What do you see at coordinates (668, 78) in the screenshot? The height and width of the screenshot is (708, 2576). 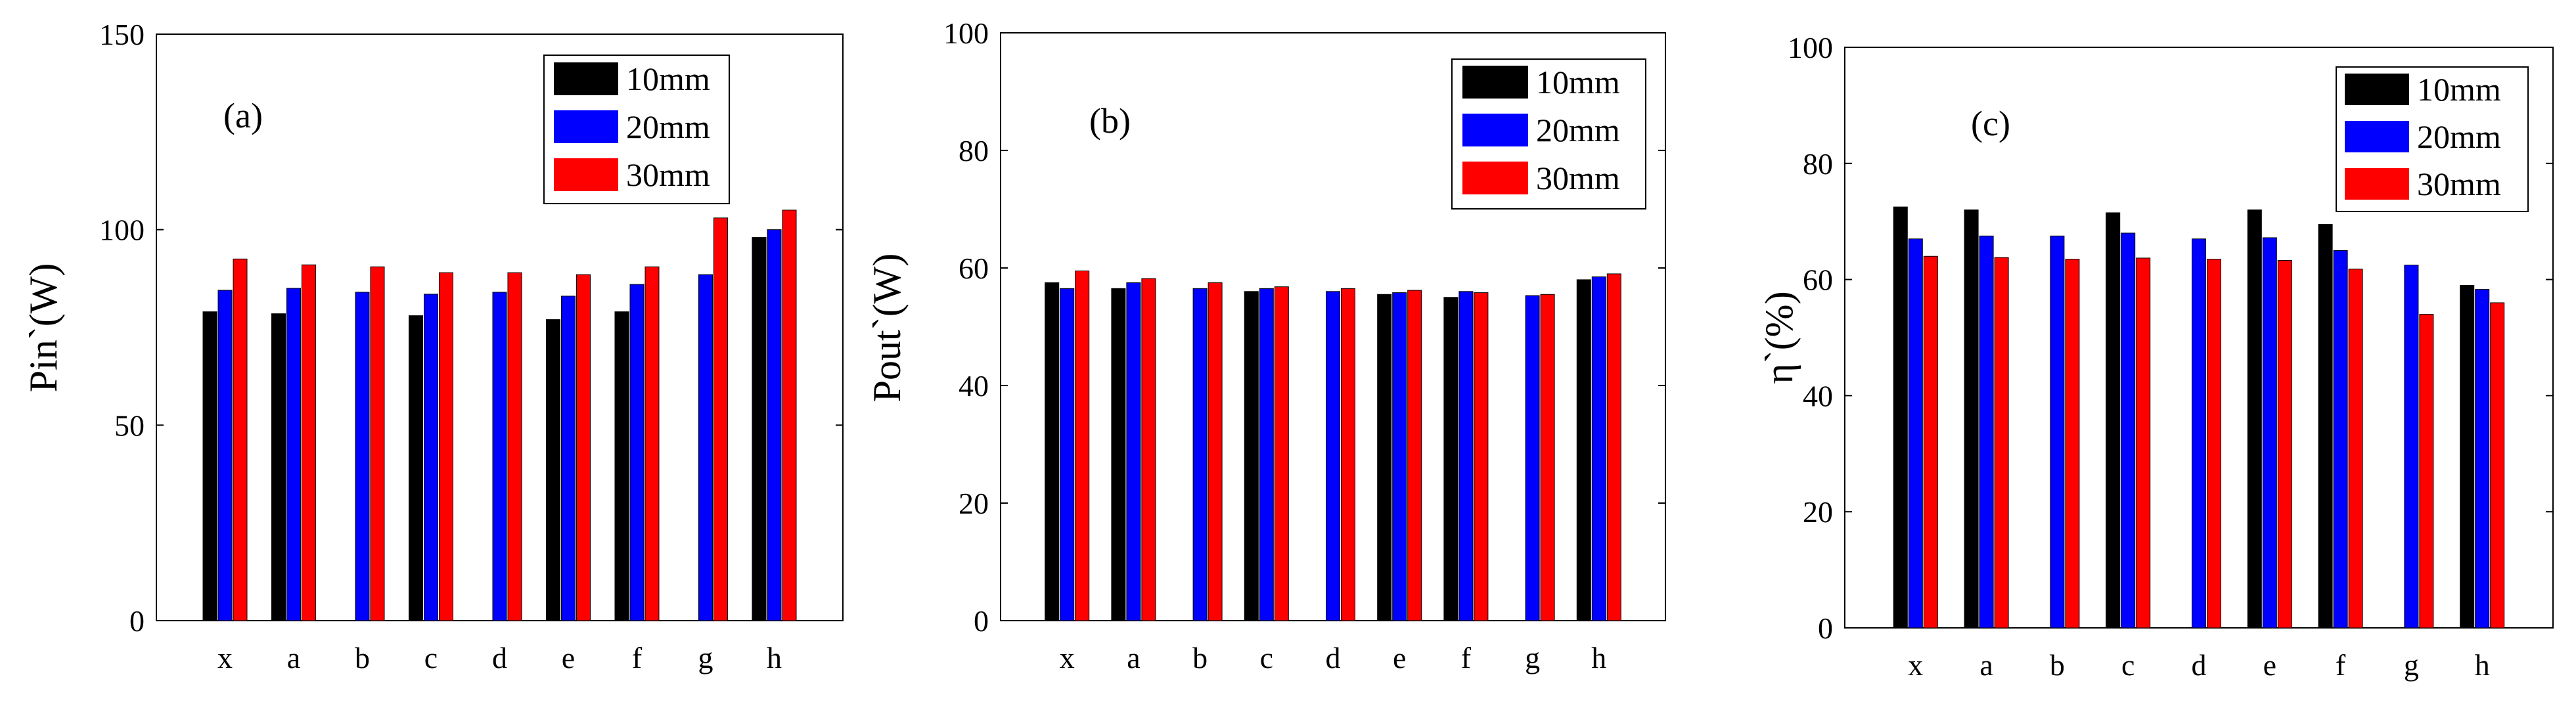 I see `legend-label-10mm: 10mm` at bounding box center [668, 78].